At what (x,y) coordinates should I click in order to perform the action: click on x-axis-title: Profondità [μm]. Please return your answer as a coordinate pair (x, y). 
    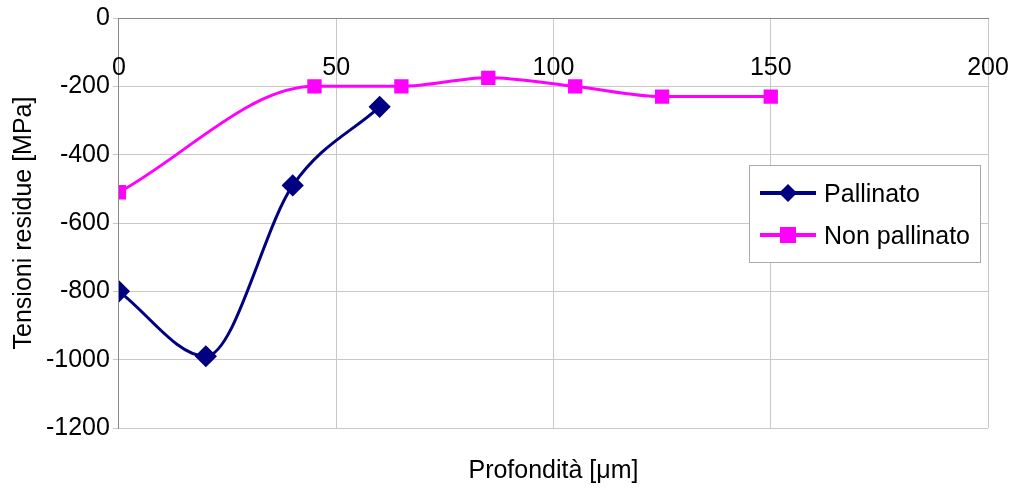
    Looking at the image, I should click on (553, 468).